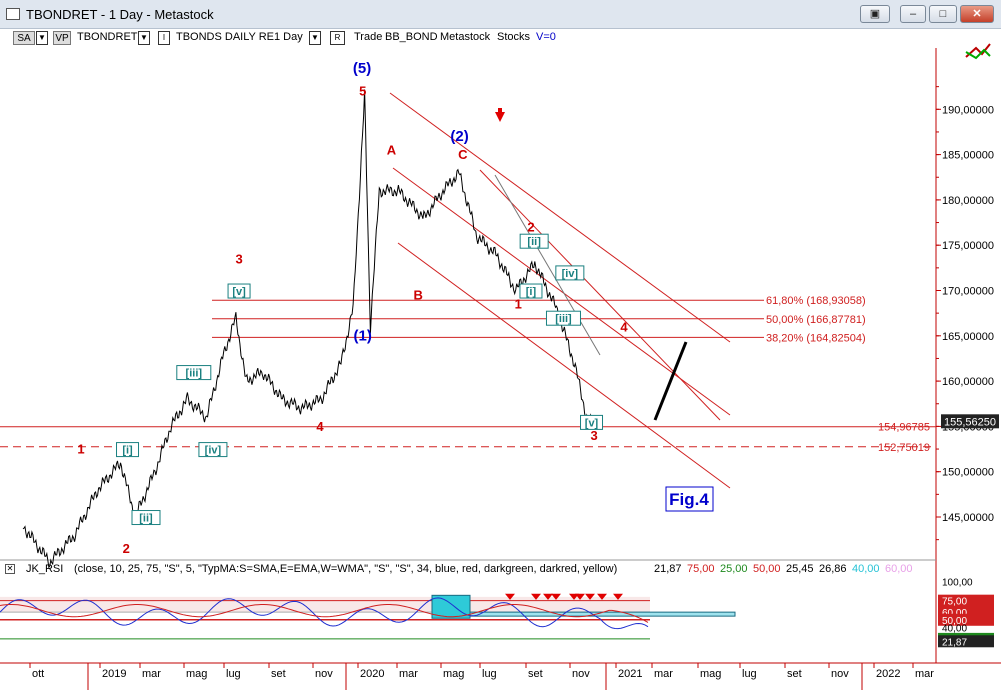 This screenshot has height=700, width=1001. I want to click on rsi-value-2: 75,00, so click(701, 569).